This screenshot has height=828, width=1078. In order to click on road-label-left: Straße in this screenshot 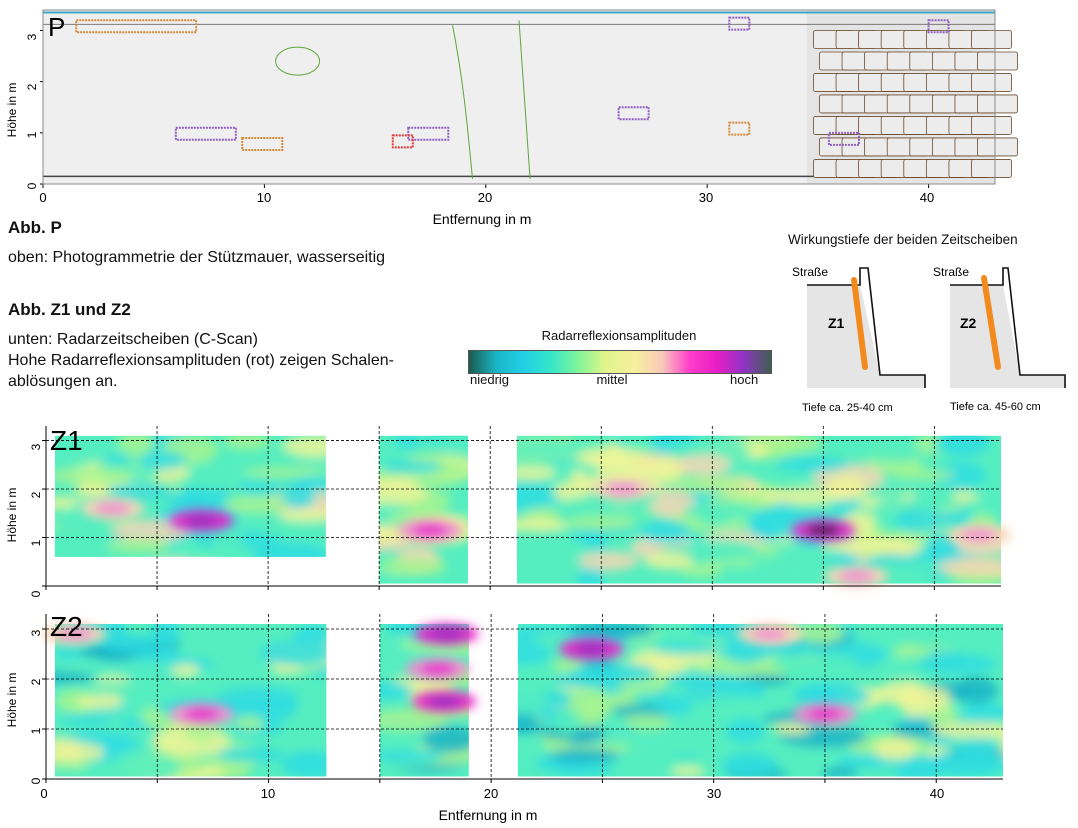, I will do `click(810, 272)`.